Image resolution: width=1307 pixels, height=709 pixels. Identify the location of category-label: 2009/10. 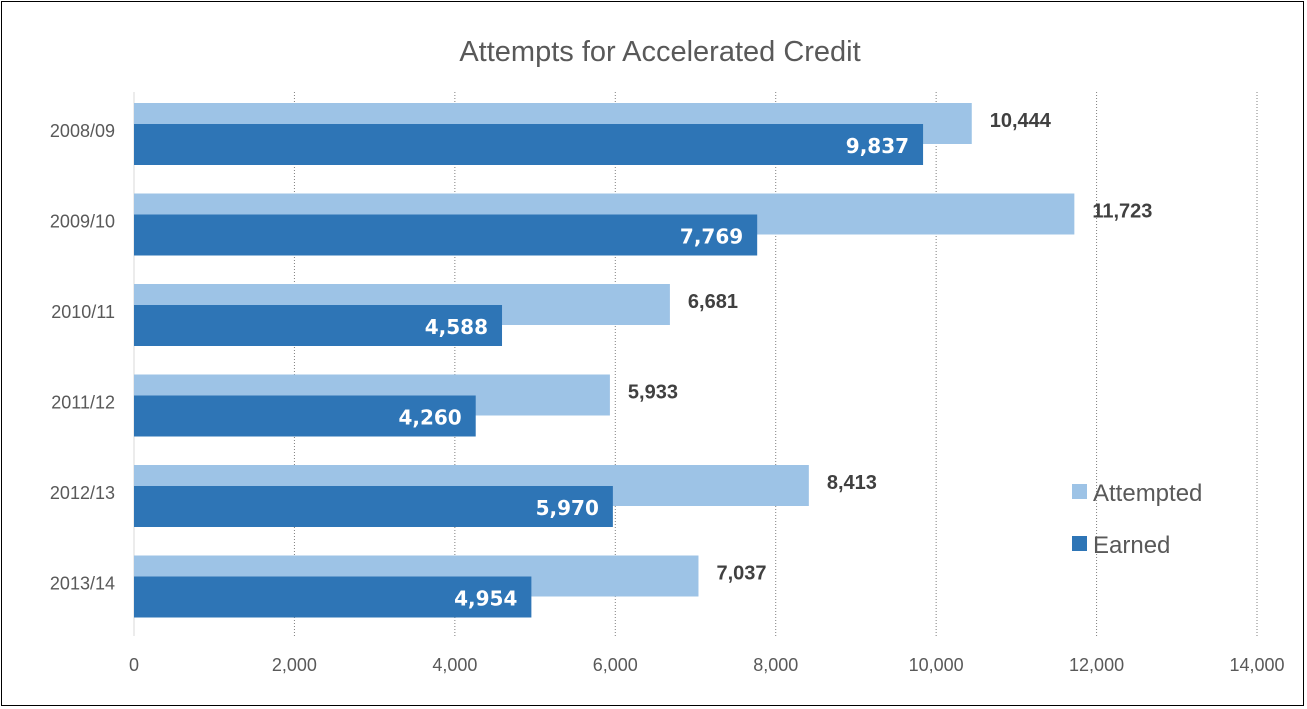
(82, 222).